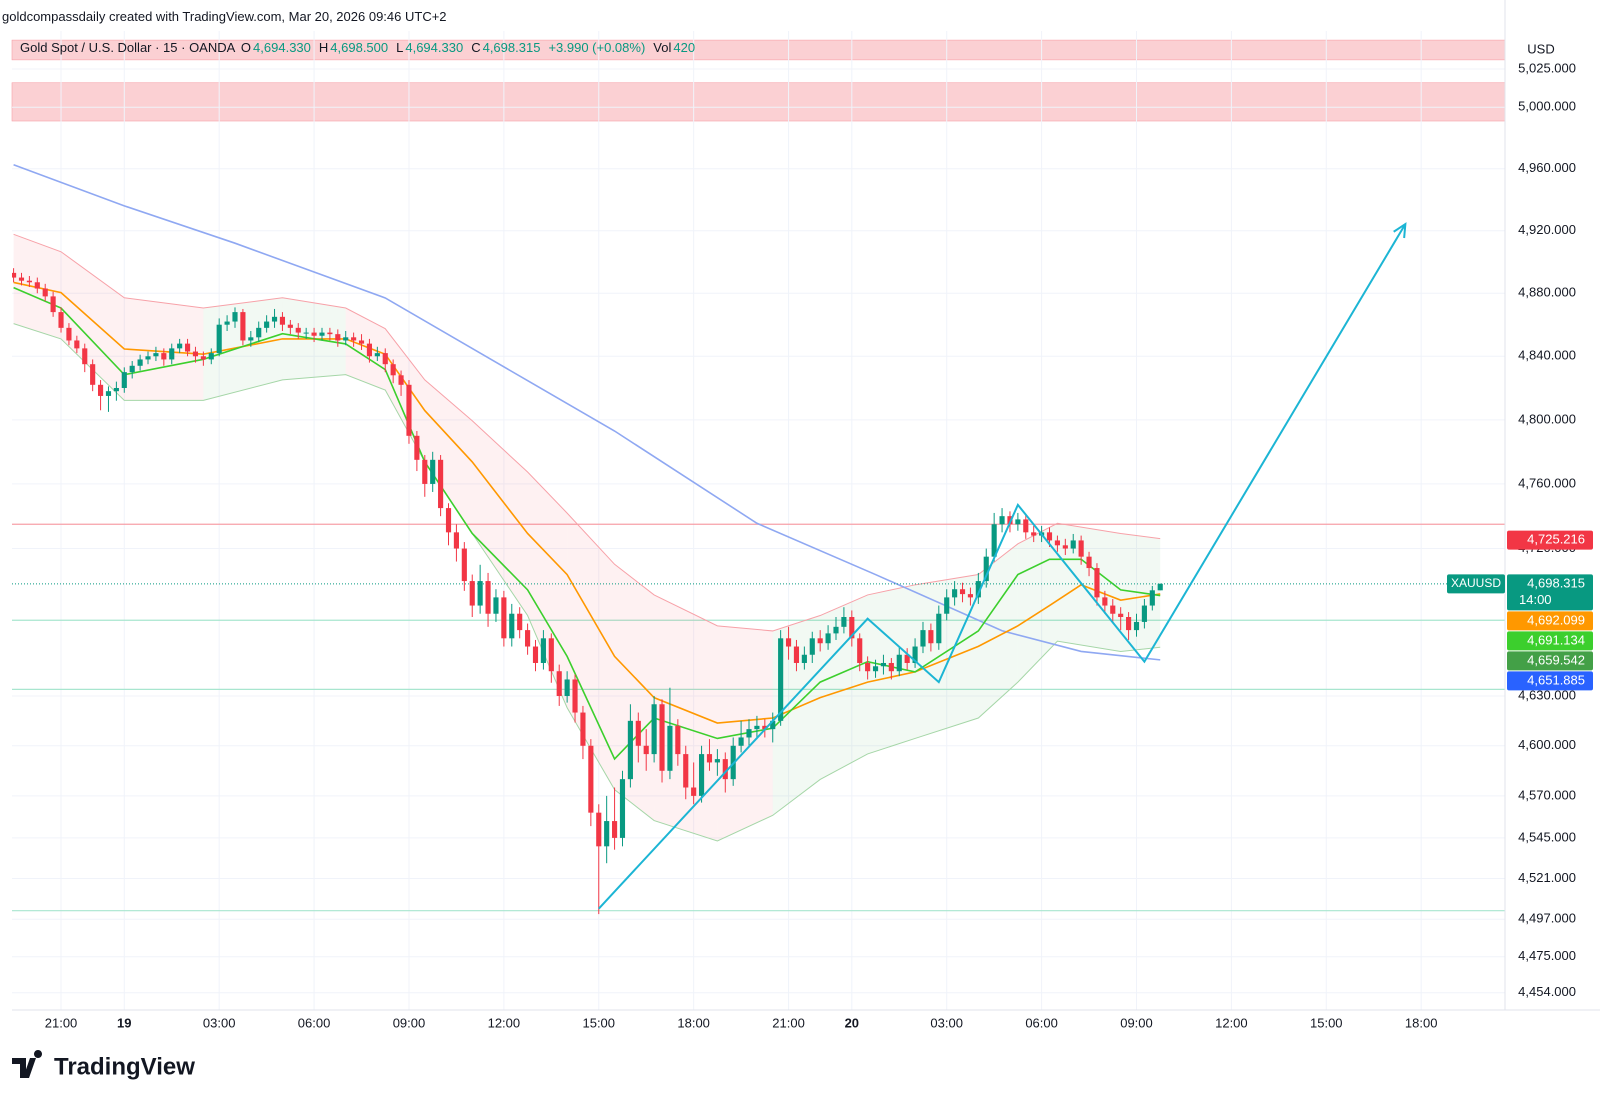 The height and width of the screenshot is (1100, 1600). Describe the element at coordinates (662, 47) in the screenshot. I see `legend-key: Vol` at that location.